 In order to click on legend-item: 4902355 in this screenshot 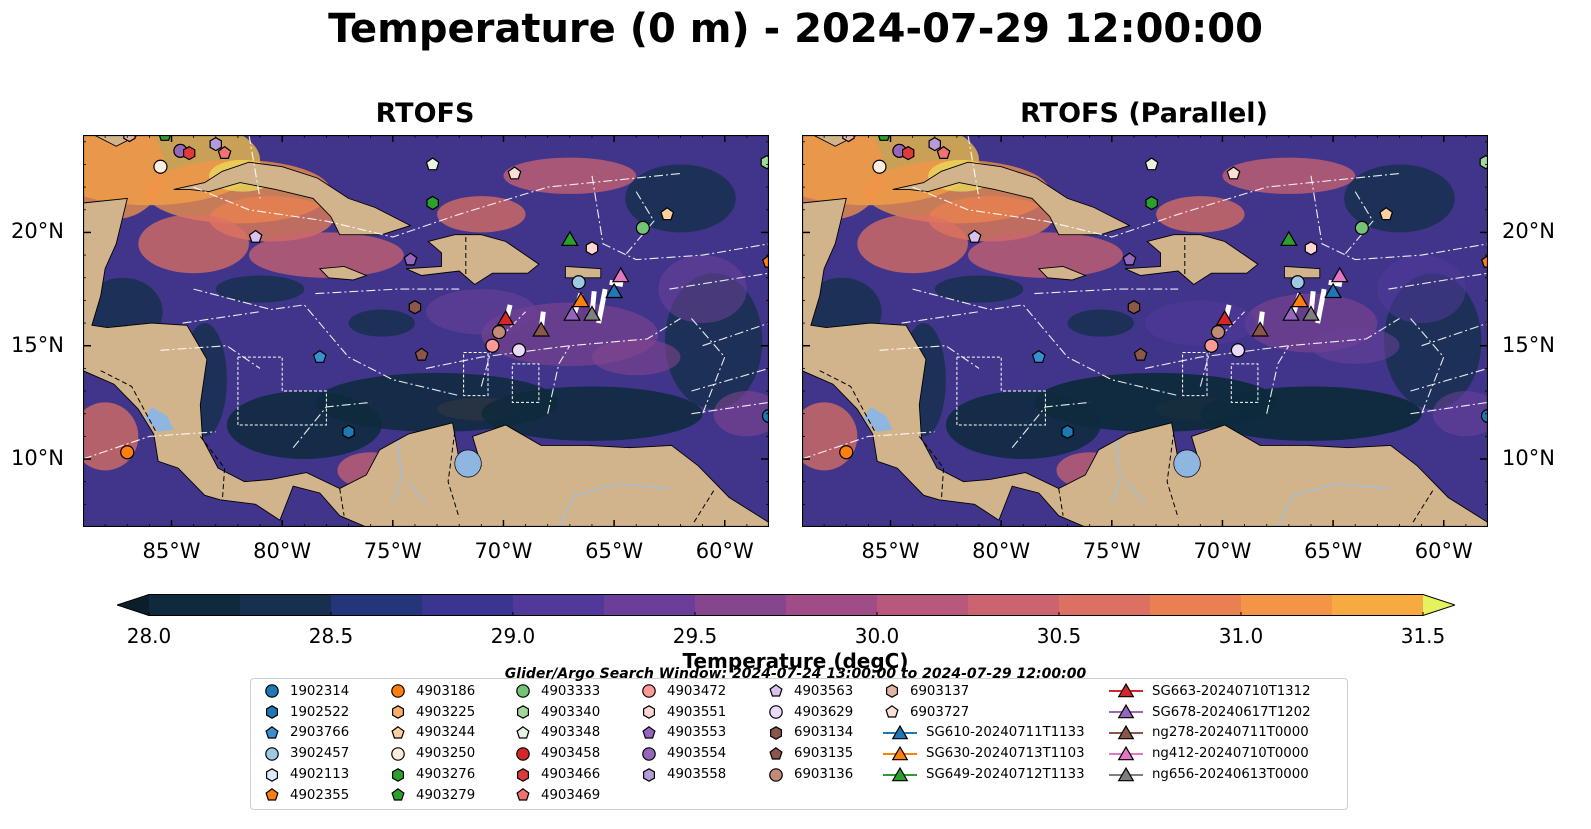, I will do `click(306, 795)`.